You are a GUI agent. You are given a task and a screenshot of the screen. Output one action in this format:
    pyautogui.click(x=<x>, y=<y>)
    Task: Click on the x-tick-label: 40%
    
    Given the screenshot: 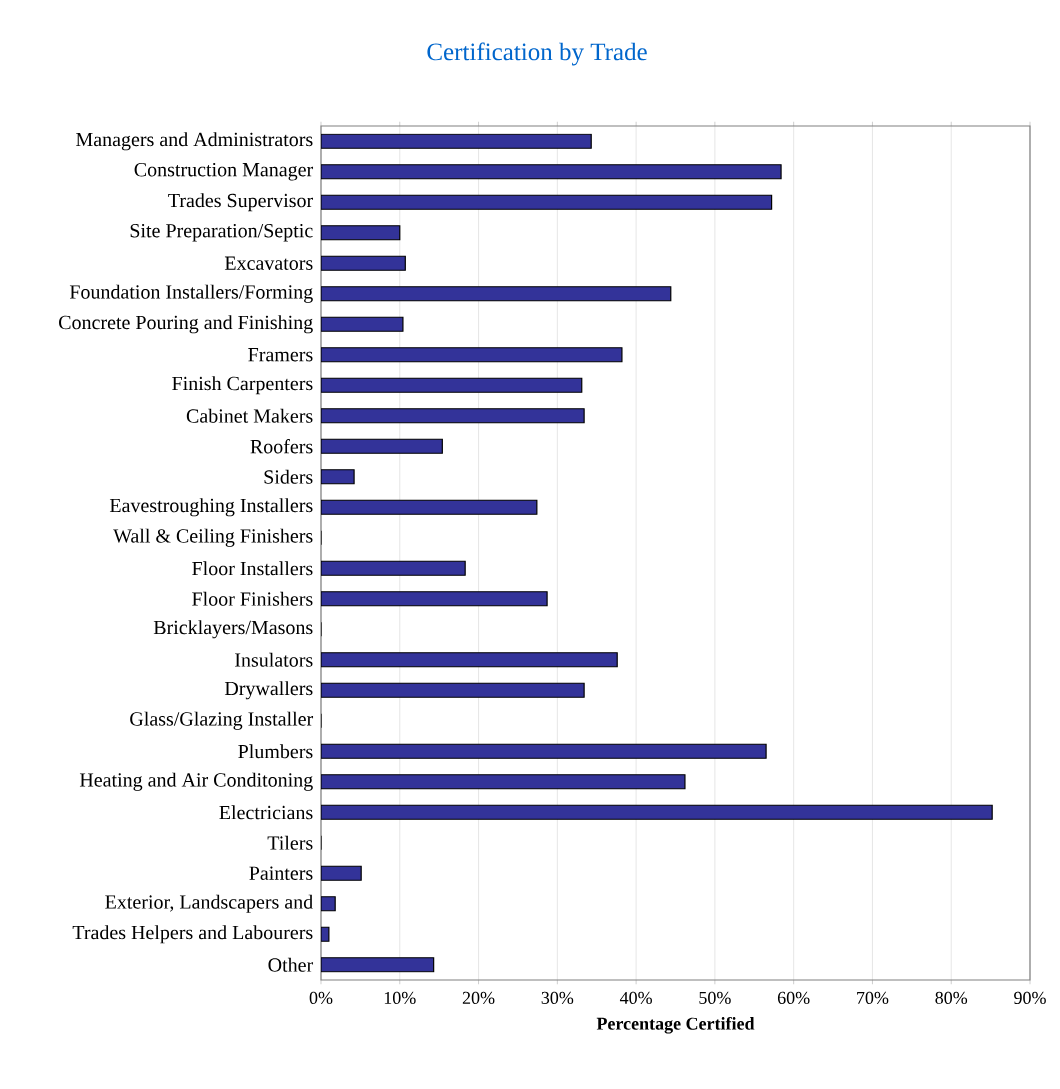 What is the action you would take?
    pyautogui.click(x=635, y=998)
    